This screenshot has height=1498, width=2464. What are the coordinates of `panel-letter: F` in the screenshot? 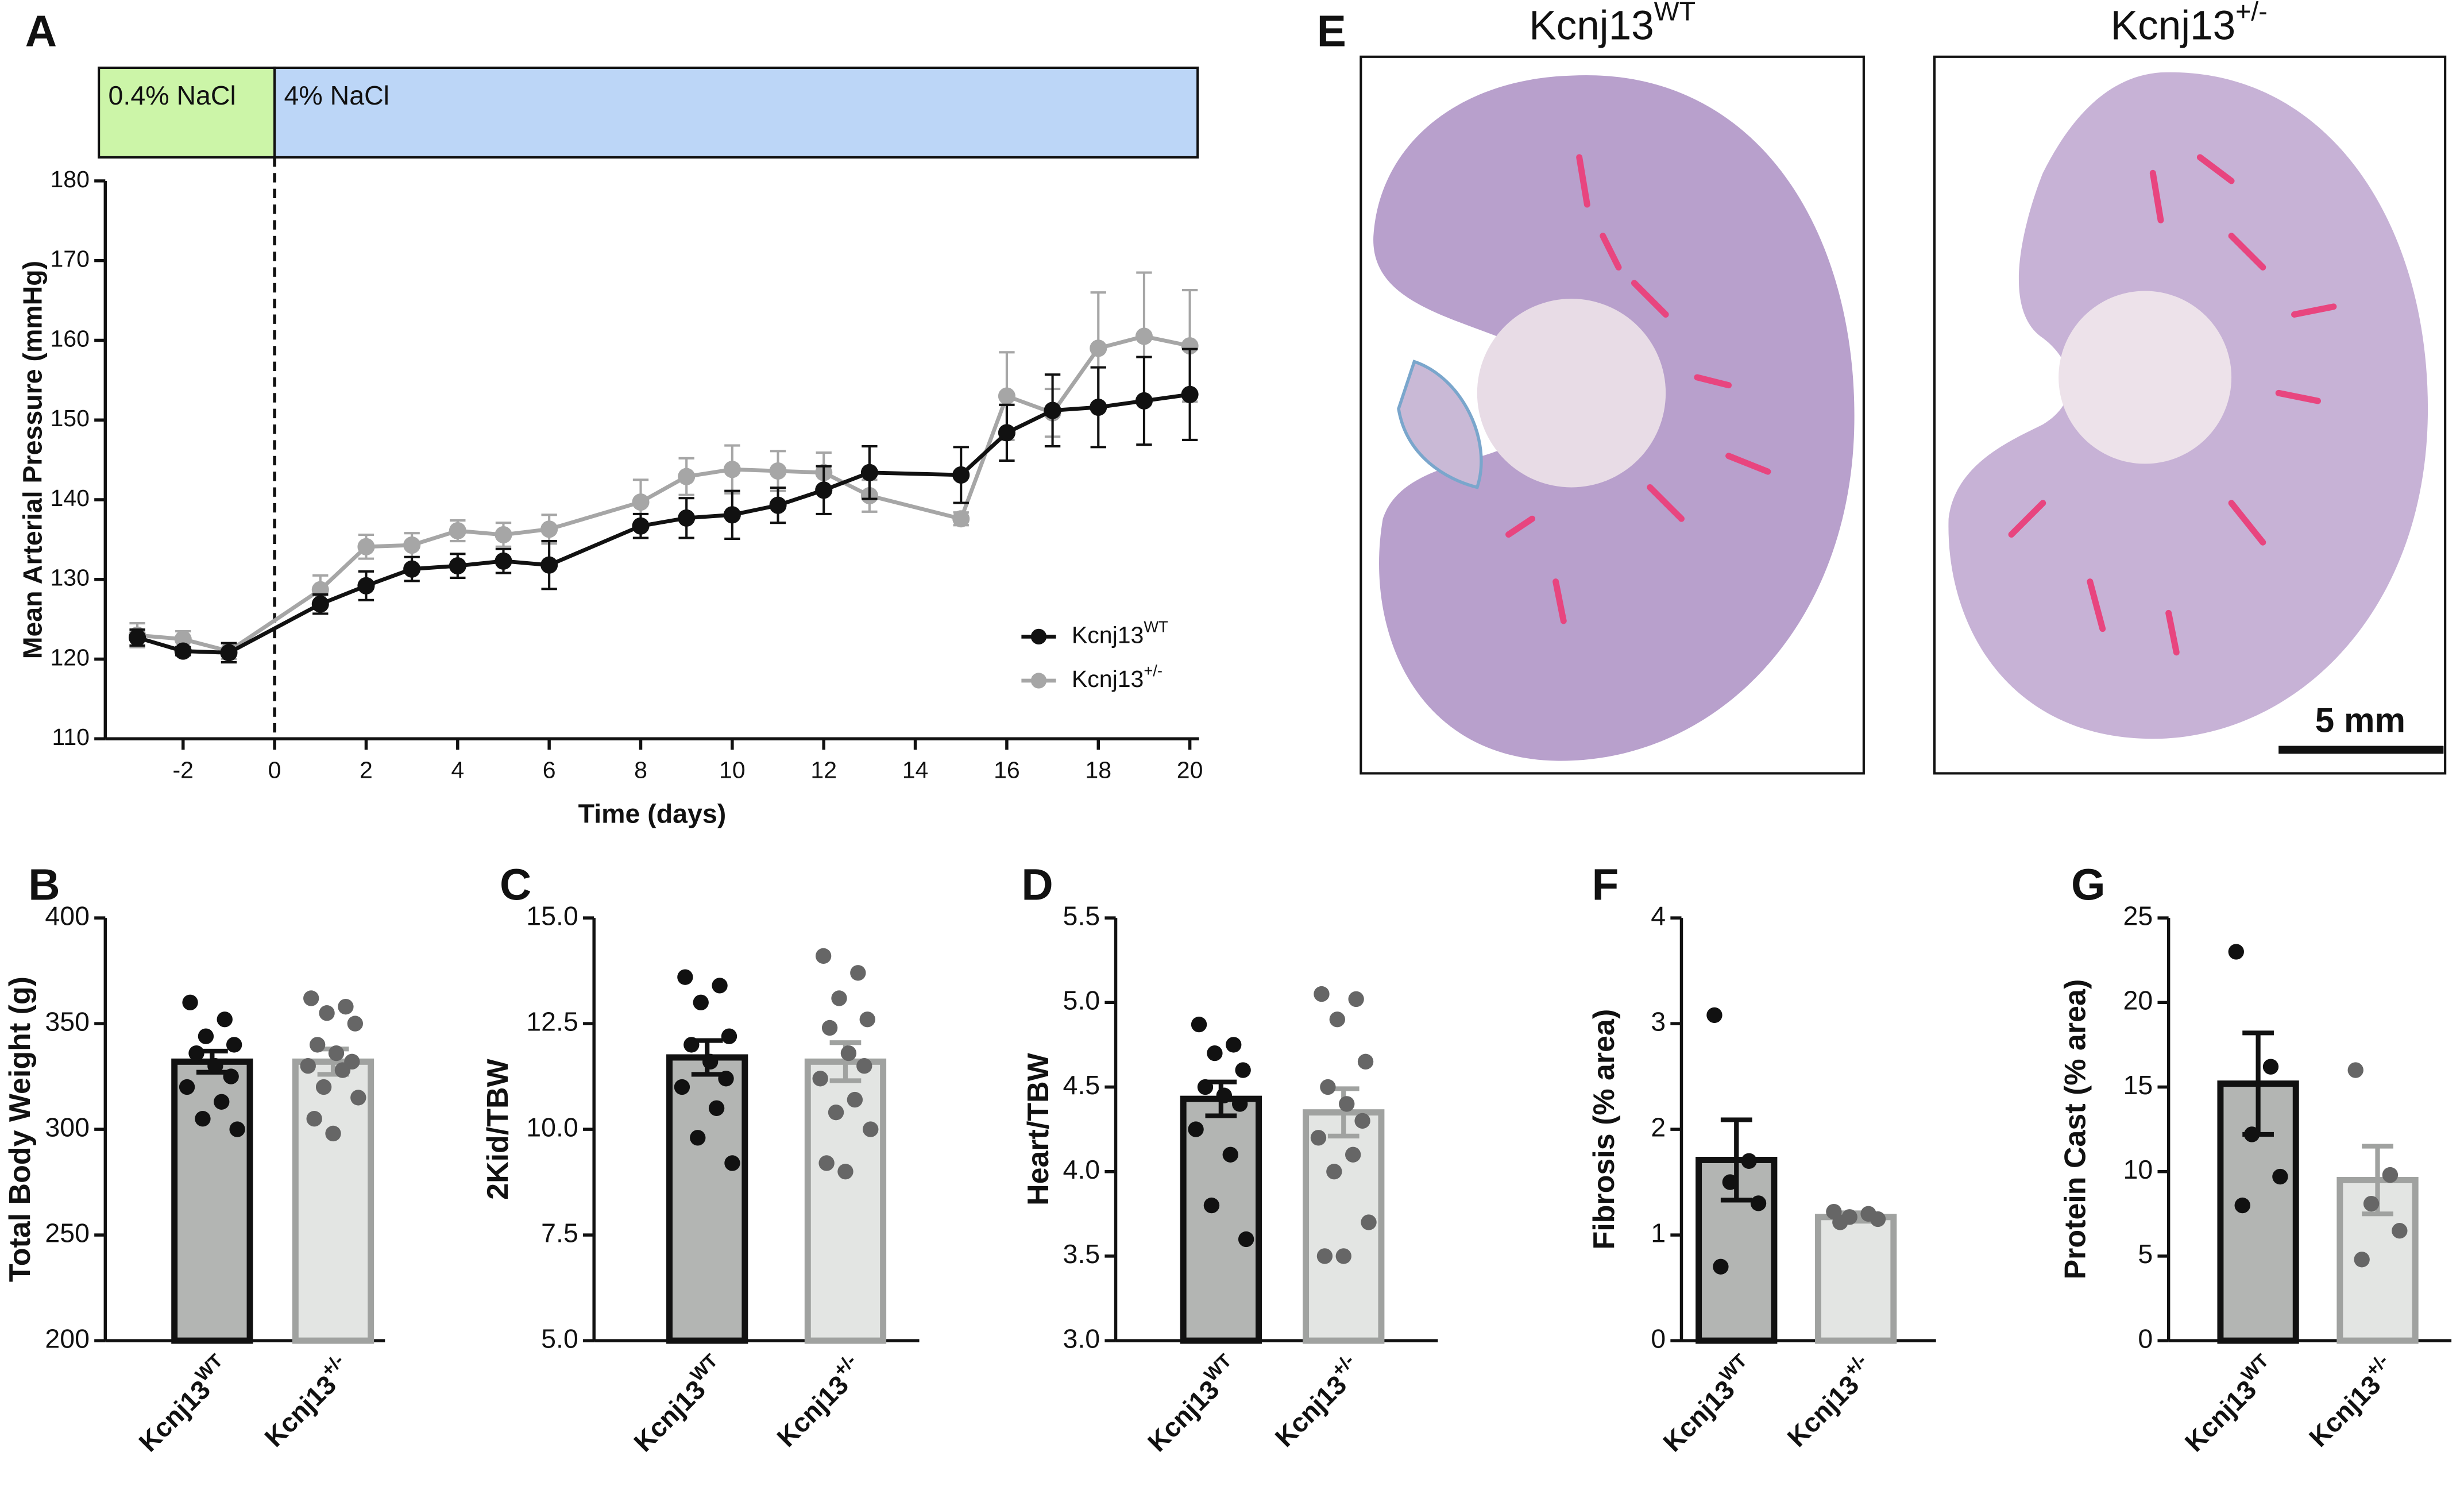 It's located at (1605, 884).